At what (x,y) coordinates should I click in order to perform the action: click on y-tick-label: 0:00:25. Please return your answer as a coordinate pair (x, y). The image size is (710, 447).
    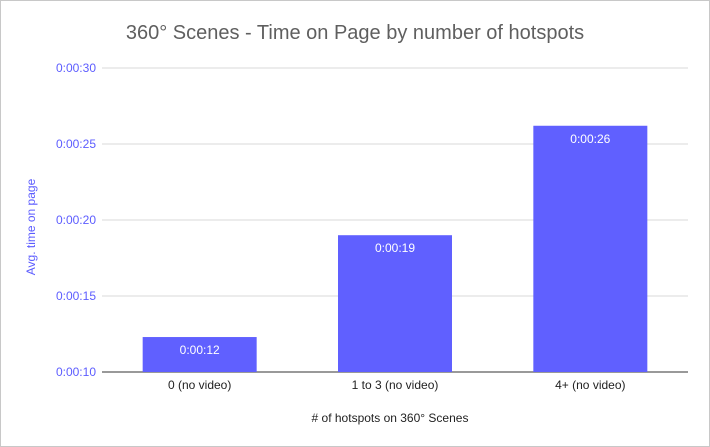
    Looking at the image, I should click on (76, 144).